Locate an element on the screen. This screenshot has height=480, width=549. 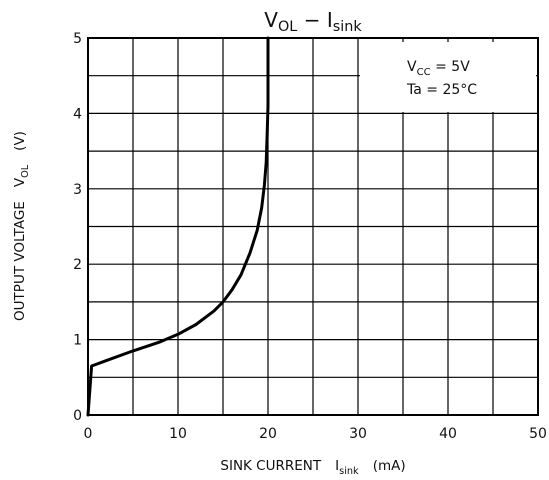
x-tick-label: 20 is located at coordinates (268, 434).